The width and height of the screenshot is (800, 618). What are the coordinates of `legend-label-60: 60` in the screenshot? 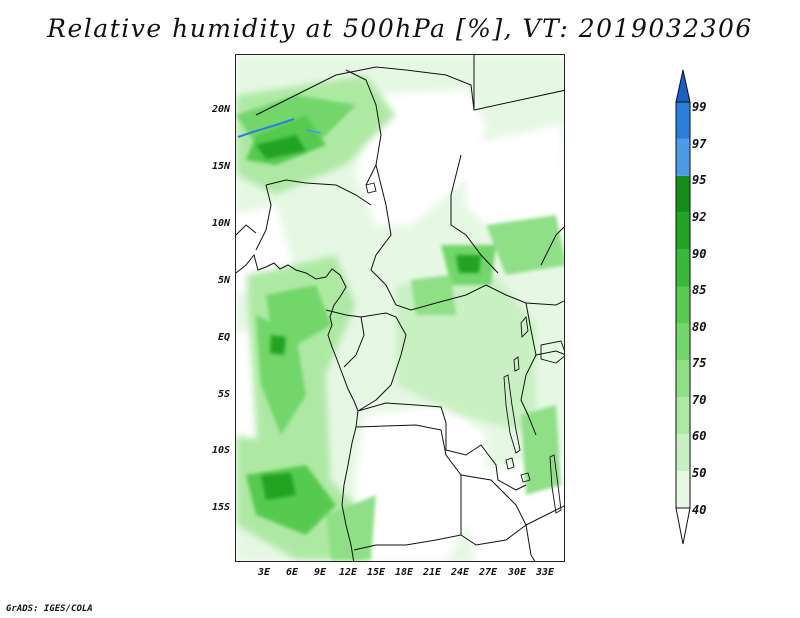 It's located at (699, 436).